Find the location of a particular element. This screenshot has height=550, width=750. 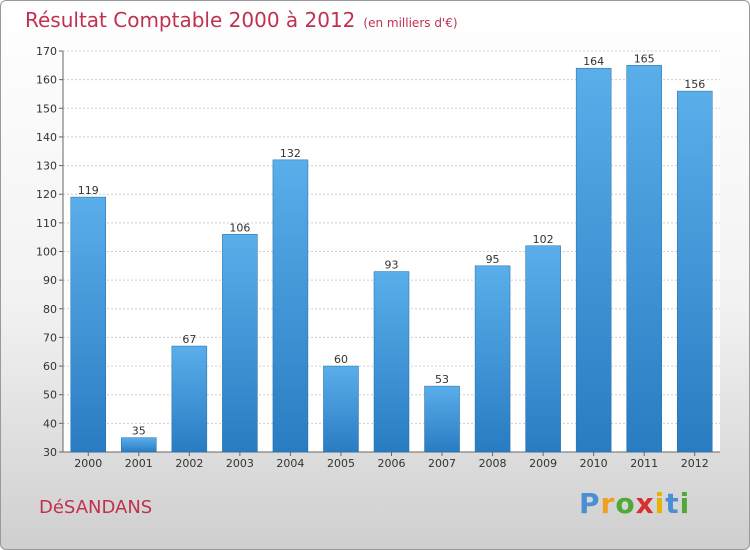

y-tick-label: 60 is located at coordinates (50, 366).